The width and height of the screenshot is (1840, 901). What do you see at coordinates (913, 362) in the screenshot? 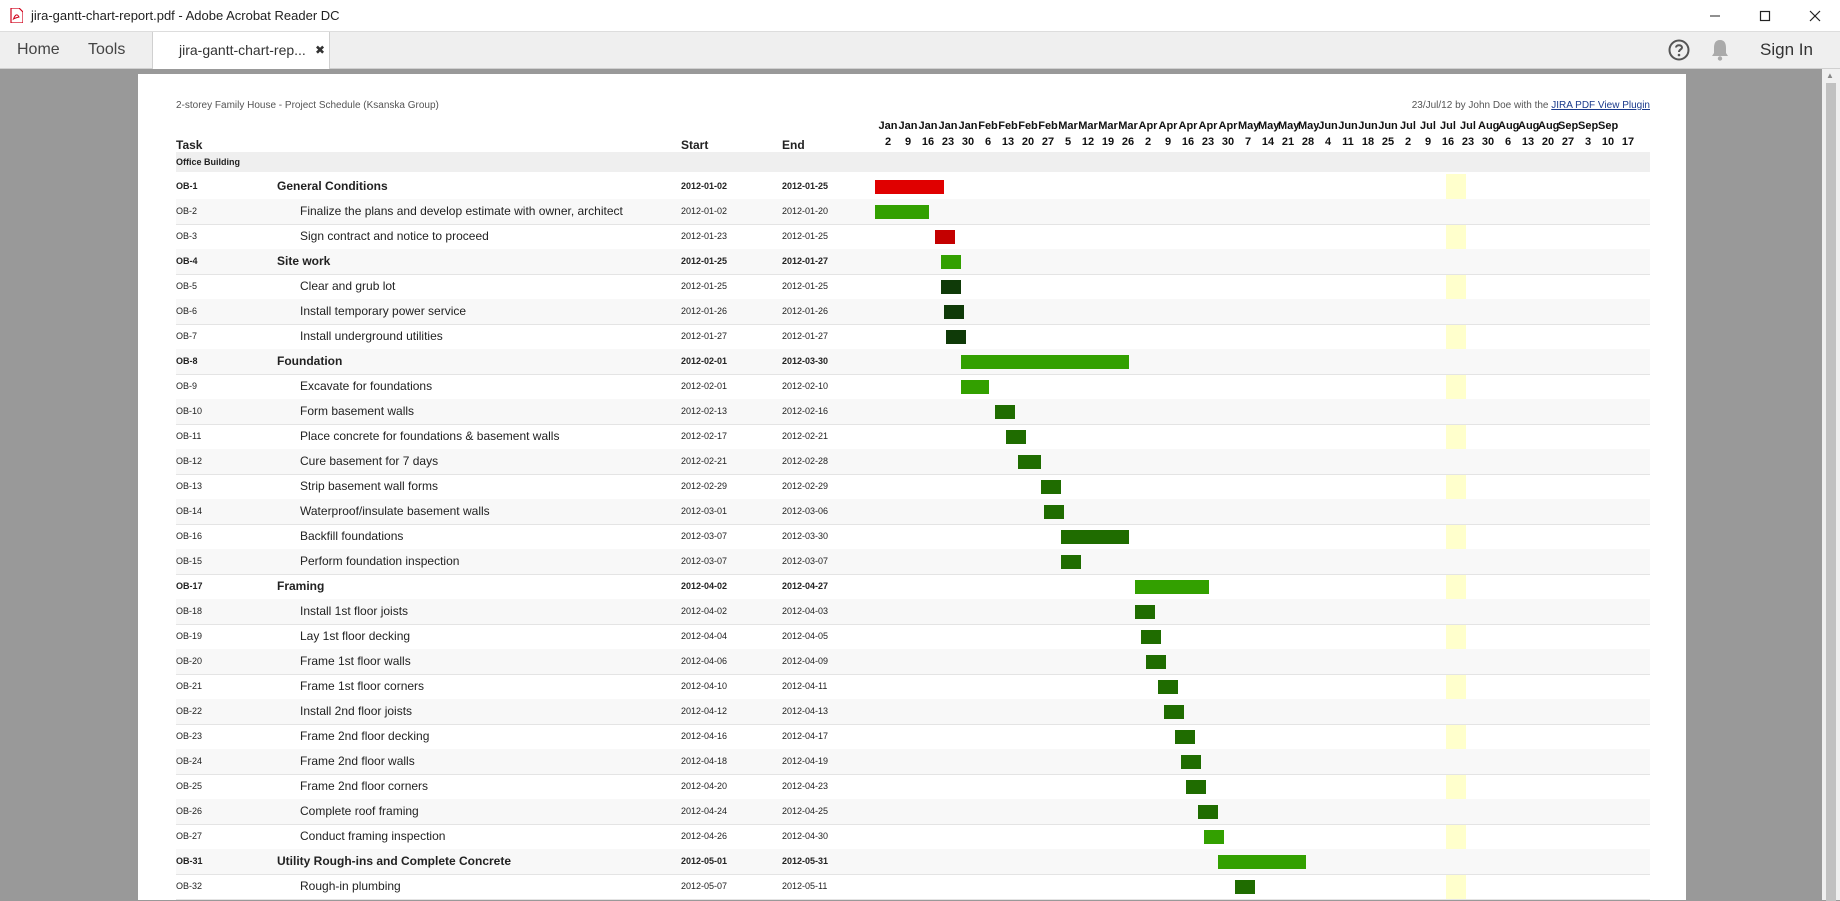
I see `task-row: OB-8 Foundation 2012-02-01 2012-03-30` at bounding box center [913, 362].